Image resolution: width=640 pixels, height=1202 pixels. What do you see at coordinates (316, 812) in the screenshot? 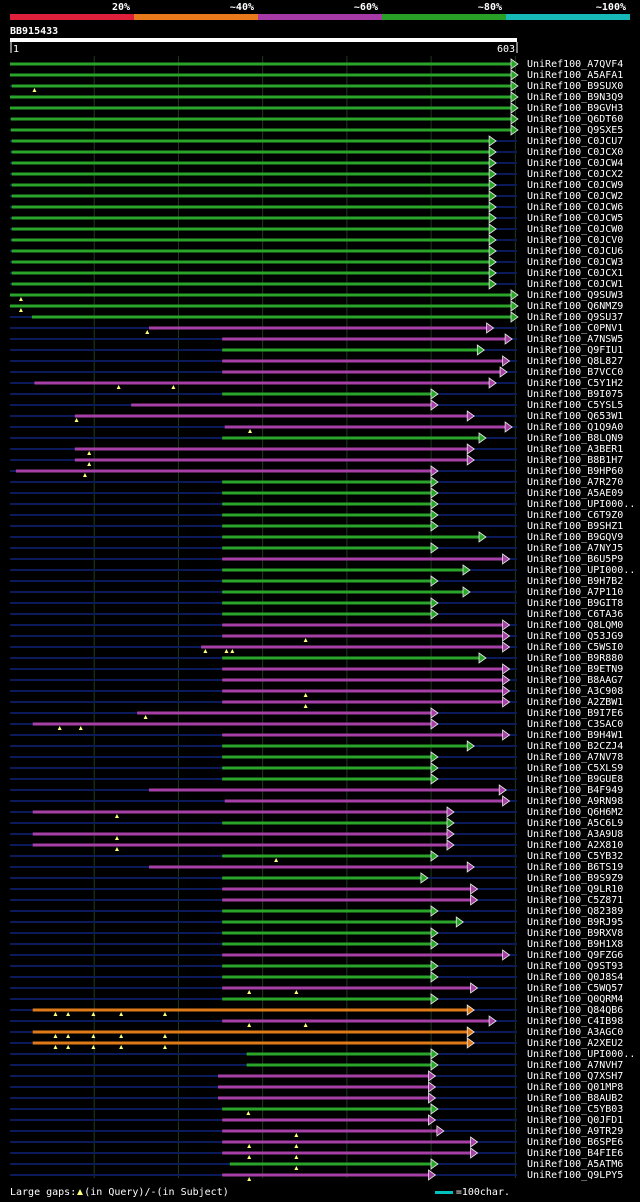
I see `hit-row: UniRef100_Q6H6M2` at bounding box center [316, 812].